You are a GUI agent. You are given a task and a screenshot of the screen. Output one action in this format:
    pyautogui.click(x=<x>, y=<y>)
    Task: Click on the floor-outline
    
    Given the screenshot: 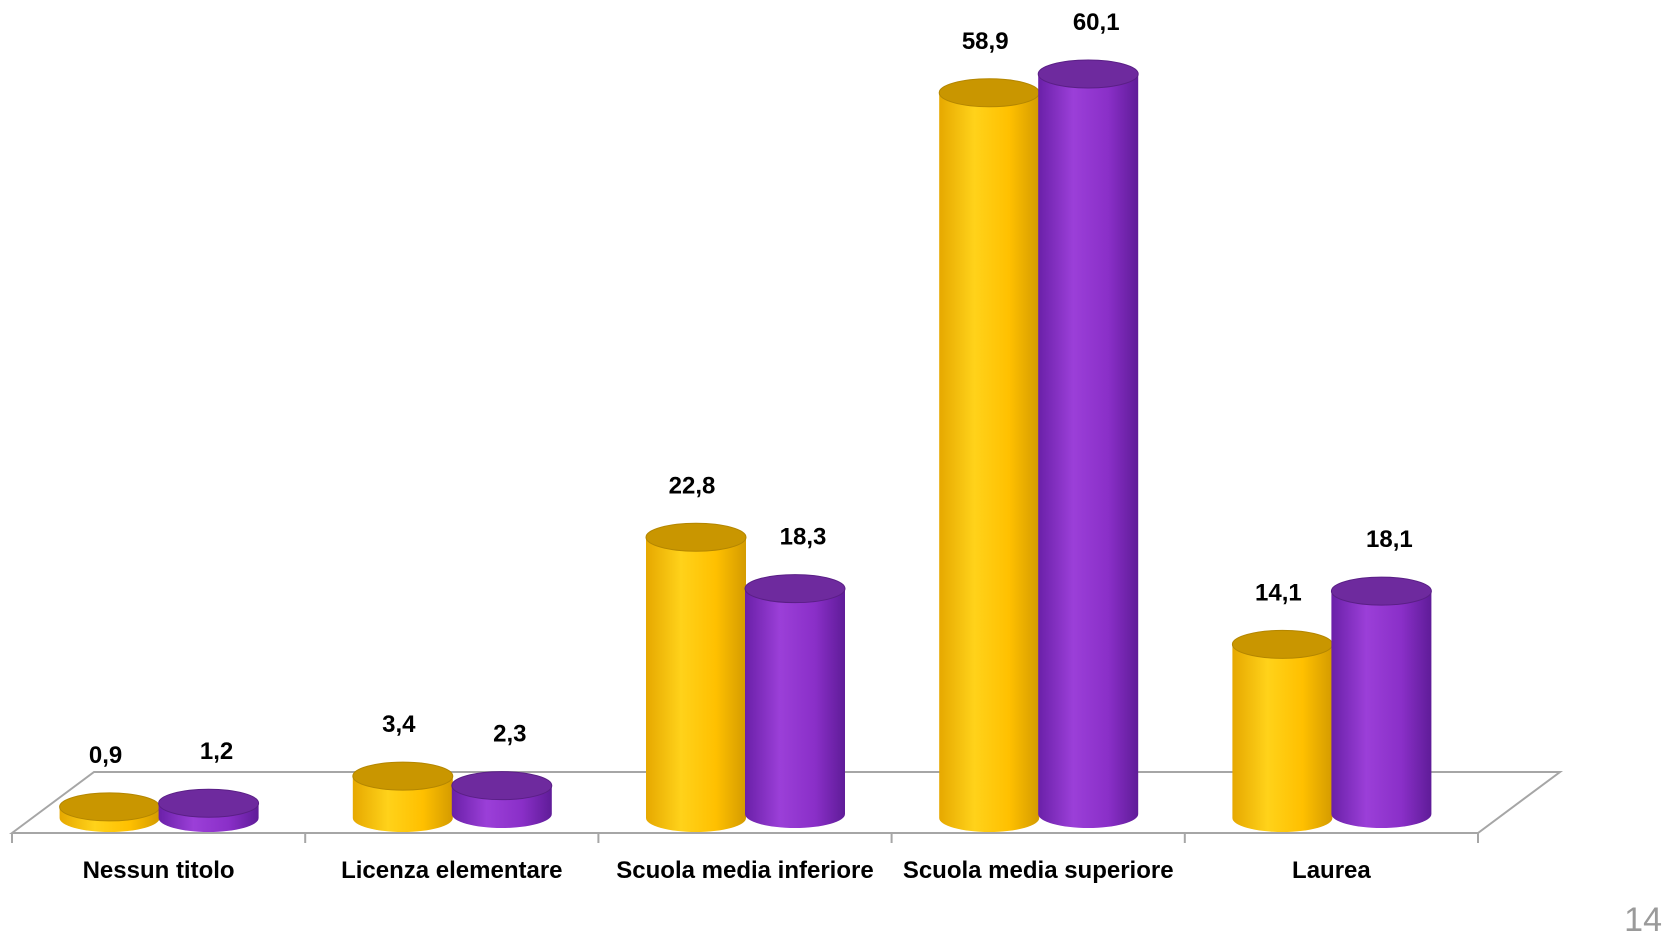 What is the action you would take?
    pyautogui.click(x=786, y=802)
    